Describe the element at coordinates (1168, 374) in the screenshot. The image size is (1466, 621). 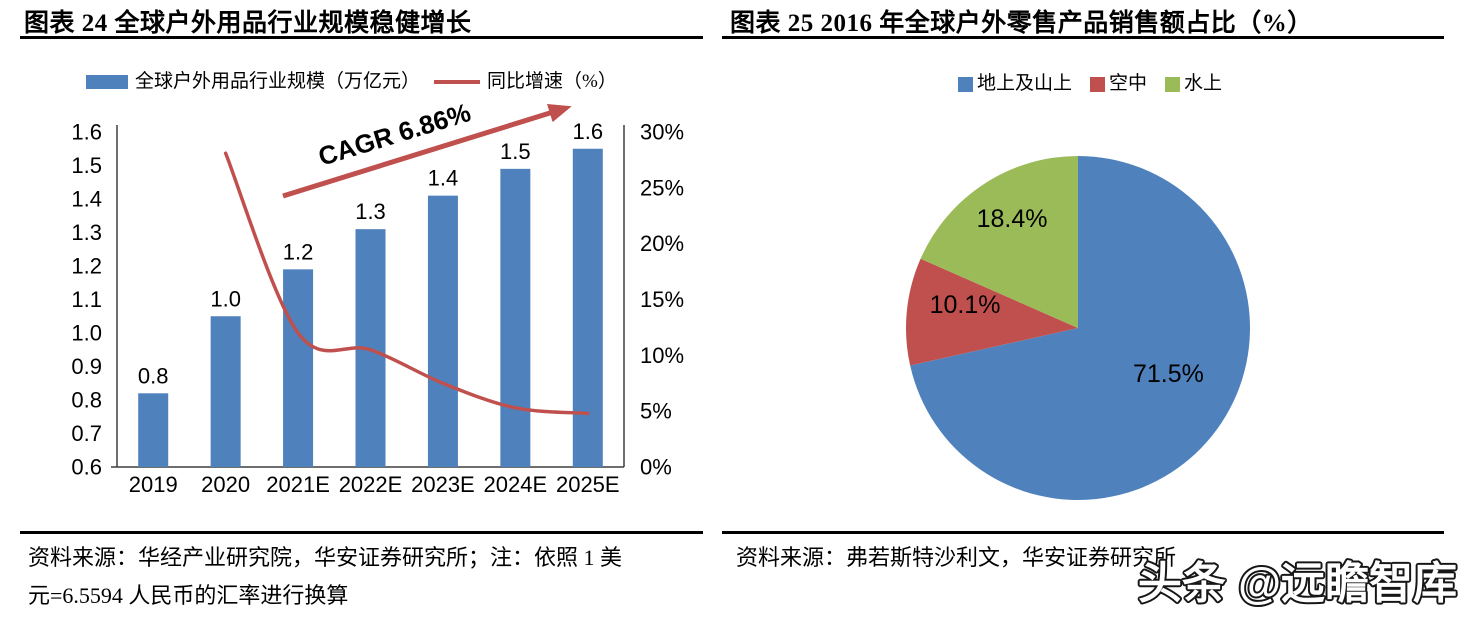
I see `svg-text: 71.5%` at that location.